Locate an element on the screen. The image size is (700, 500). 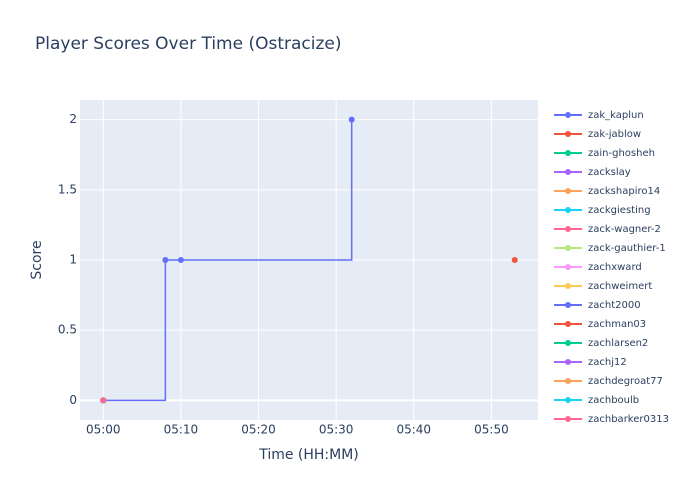
legend-item: zain-ghosheh is located at coordinates (604, 153).